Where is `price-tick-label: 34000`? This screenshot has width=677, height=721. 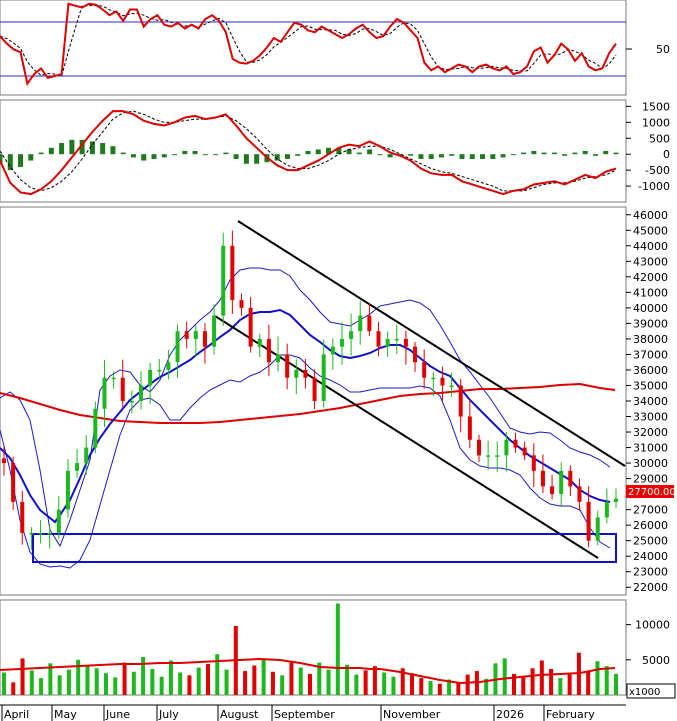
price-tick-label: 34000 is located at coordinates (650, 401).